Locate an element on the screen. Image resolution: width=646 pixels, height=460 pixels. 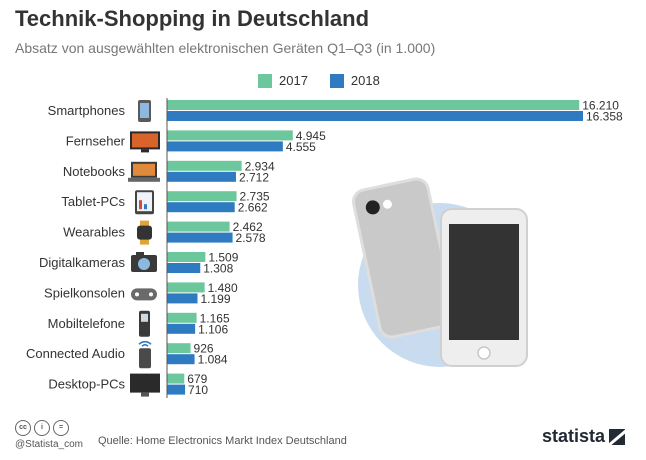
legend: 2017 2018 is located at coordinates (330, 80).